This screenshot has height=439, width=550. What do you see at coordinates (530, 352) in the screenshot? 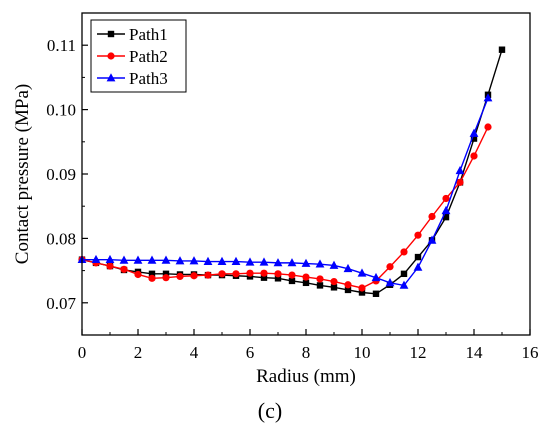
I see `x-tick-label: 16` at bounding box center [530, 352].